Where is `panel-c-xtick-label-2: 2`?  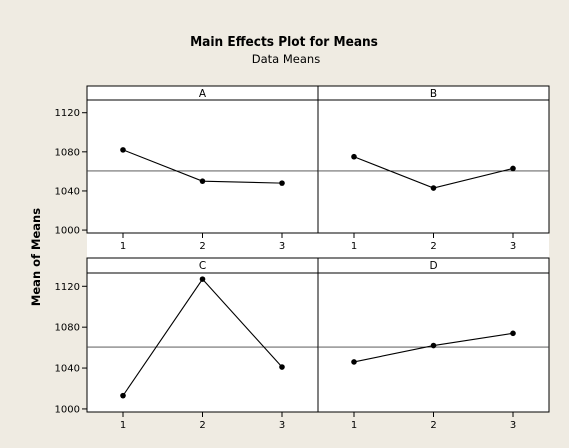
panel-c-xtick-label-2: 2 is located at coordinates (202, 425).